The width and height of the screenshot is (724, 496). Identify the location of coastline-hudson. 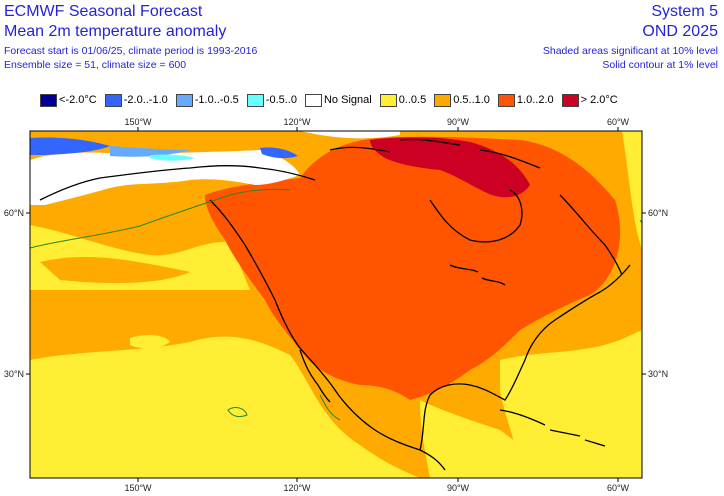
(476, 216).